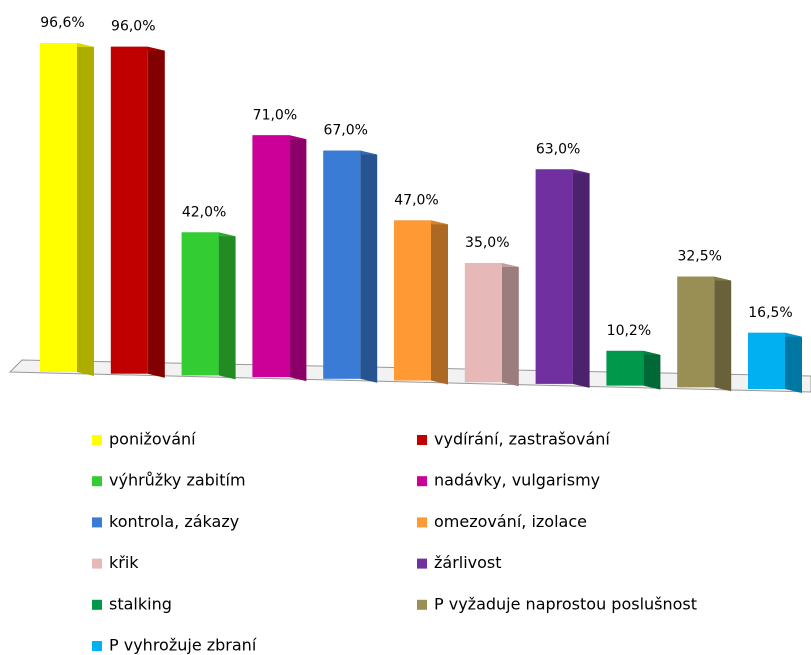 The height and width of the screenshot is (655, 811). What do you see at coordinates (177, 480) in the screenshot?
I see `legend-label: výhrůžky zabitím` at bounding box center [177, 480].